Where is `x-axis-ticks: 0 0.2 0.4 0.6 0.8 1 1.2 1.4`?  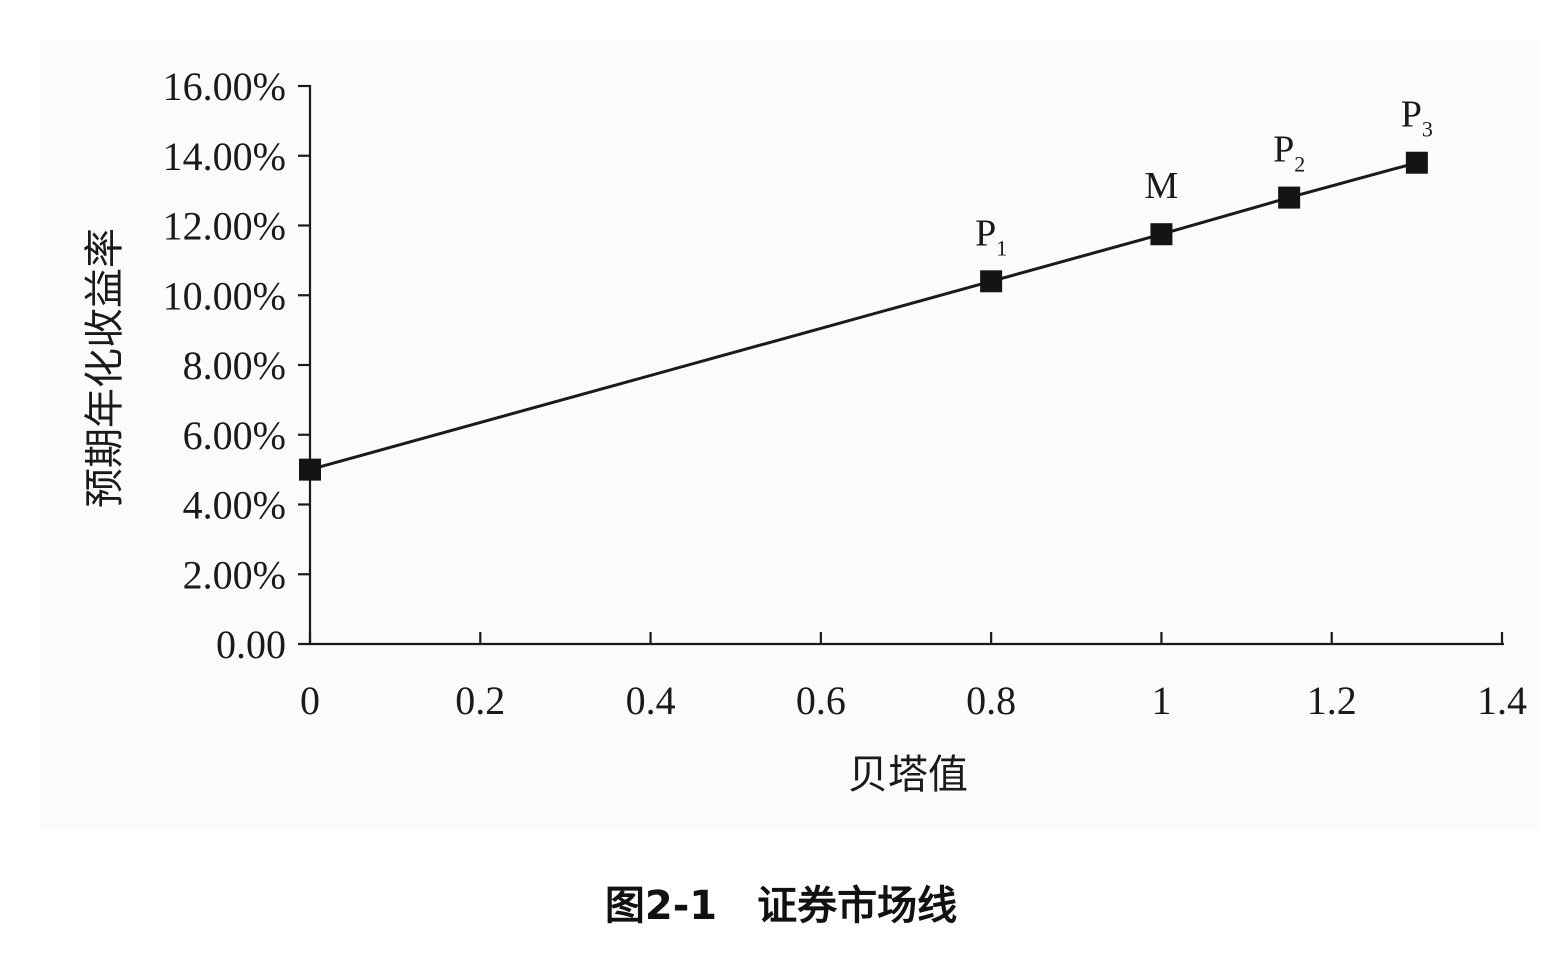 x-axis-ticks: 0 0.2 0.4 0.6 0.8 1 1.2 1.4 is located at coordinates (913, 677).